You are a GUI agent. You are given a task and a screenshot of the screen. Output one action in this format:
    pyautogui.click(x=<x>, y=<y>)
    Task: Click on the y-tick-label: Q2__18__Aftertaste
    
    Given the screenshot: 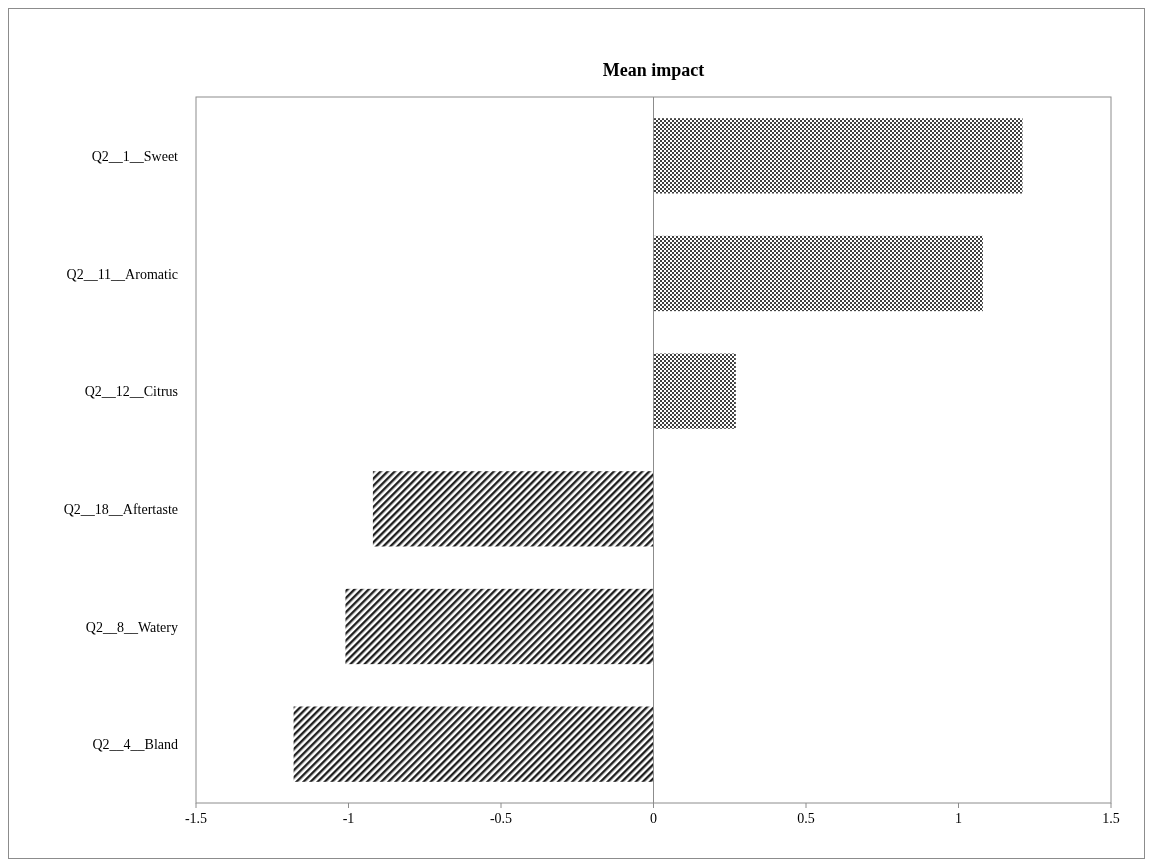 What is the action you would take?
    pyautogui.click(x=120, y=509)
    